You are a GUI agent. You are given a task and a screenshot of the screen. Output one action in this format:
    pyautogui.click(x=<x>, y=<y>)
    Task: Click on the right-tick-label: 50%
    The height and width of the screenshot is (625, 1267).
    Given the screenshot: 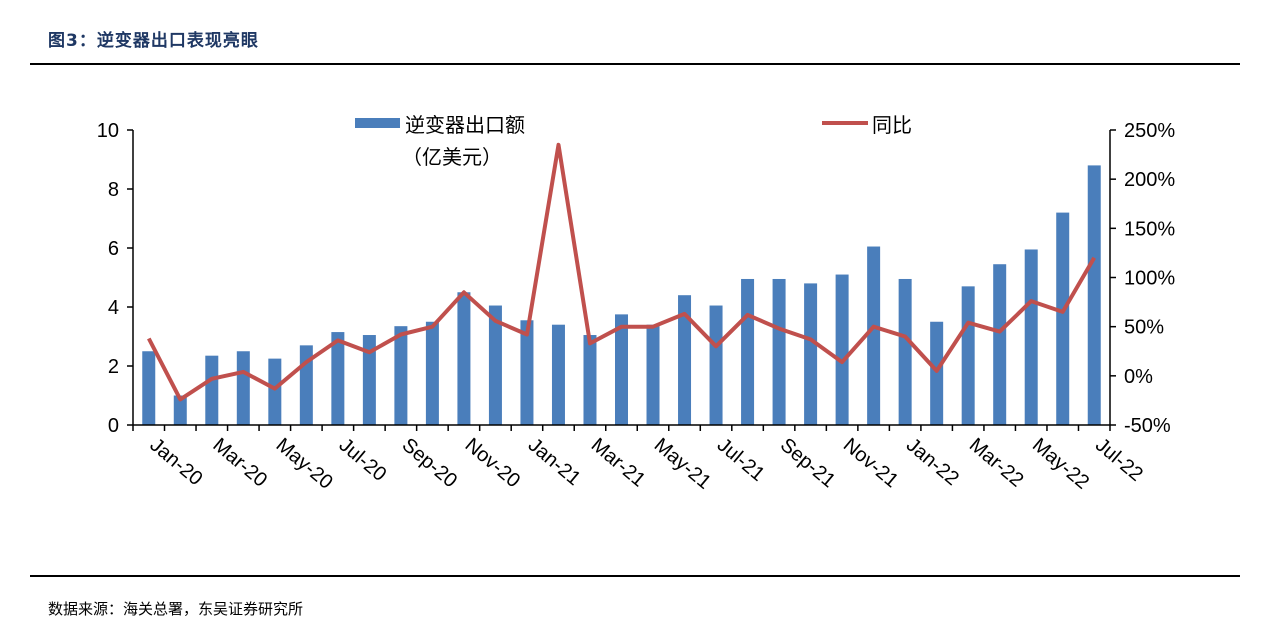 What is the action you would take?
    pyautogui.click(x=1144, y=328)
    